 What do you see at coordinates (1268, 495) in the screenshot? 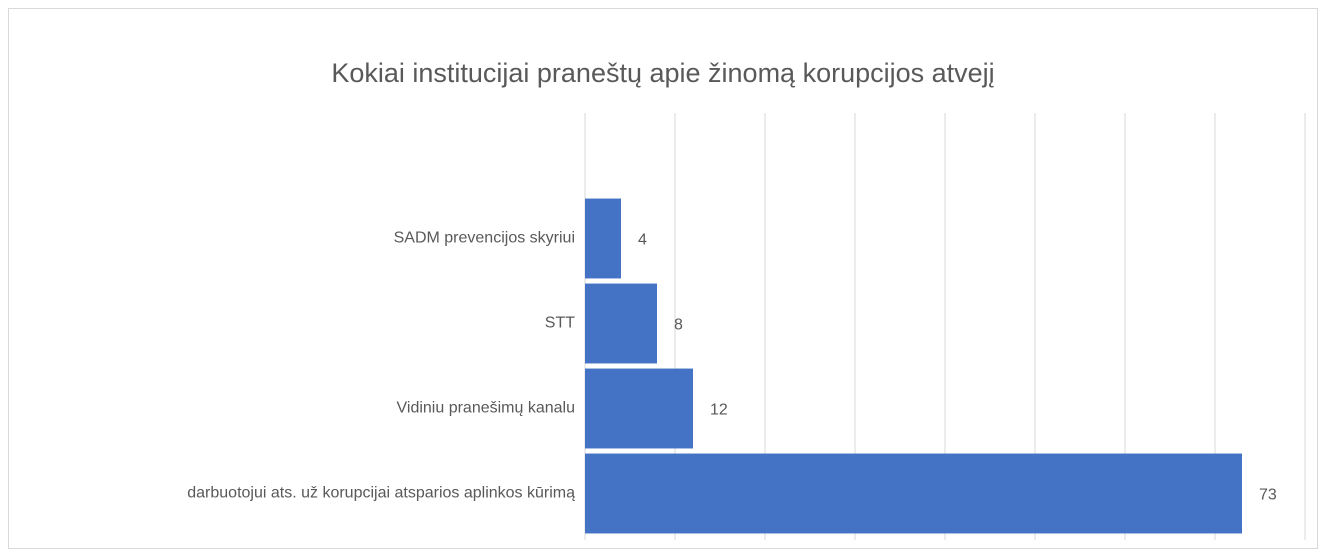
I see `value-label: 73` at bounding box center [1268, 495].